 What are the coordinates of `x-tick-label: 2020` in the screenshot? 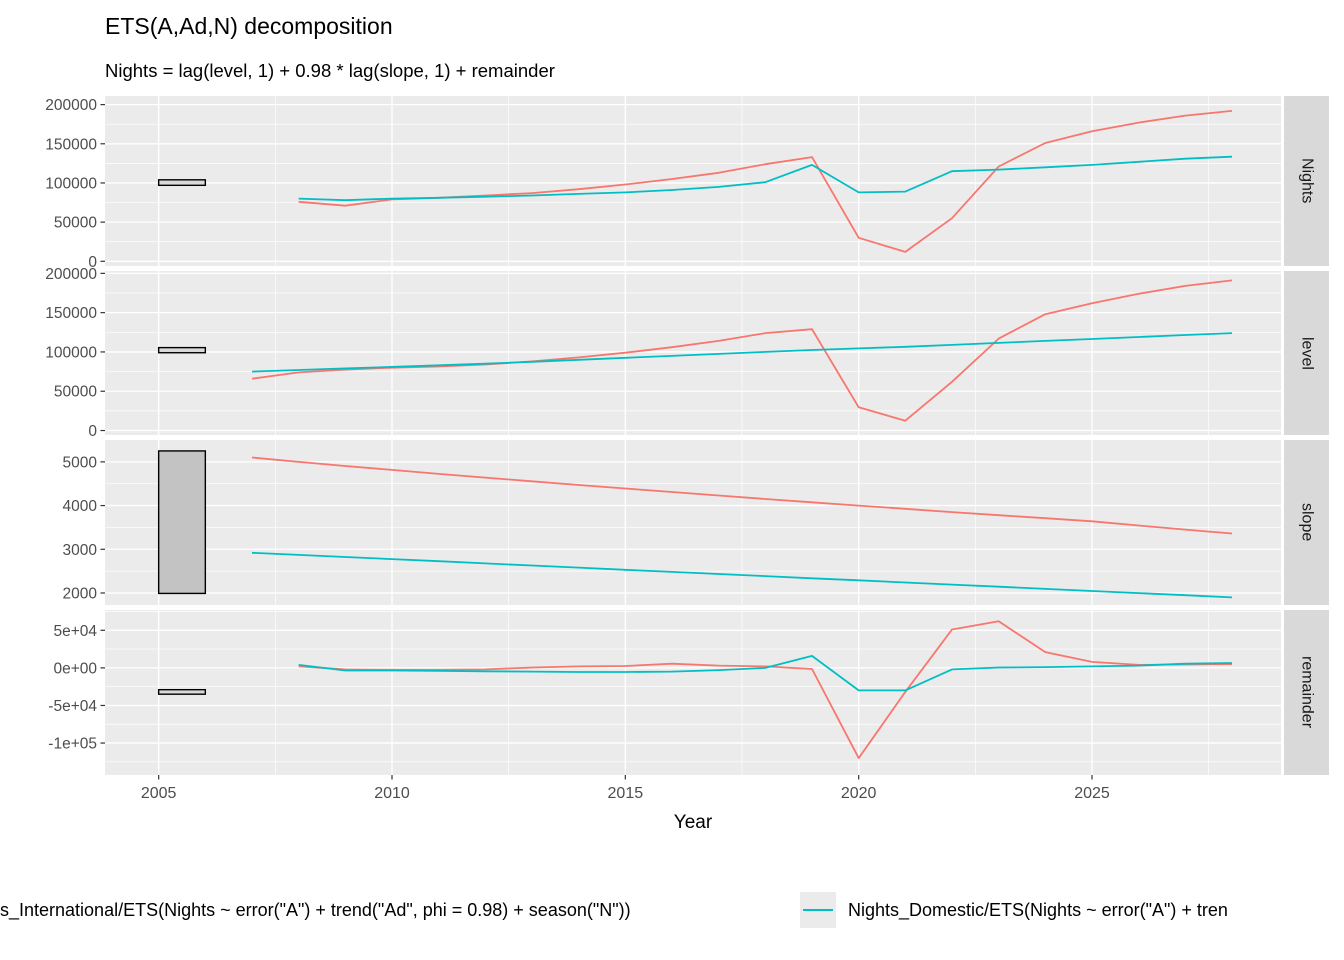 It's located at (859, 793).